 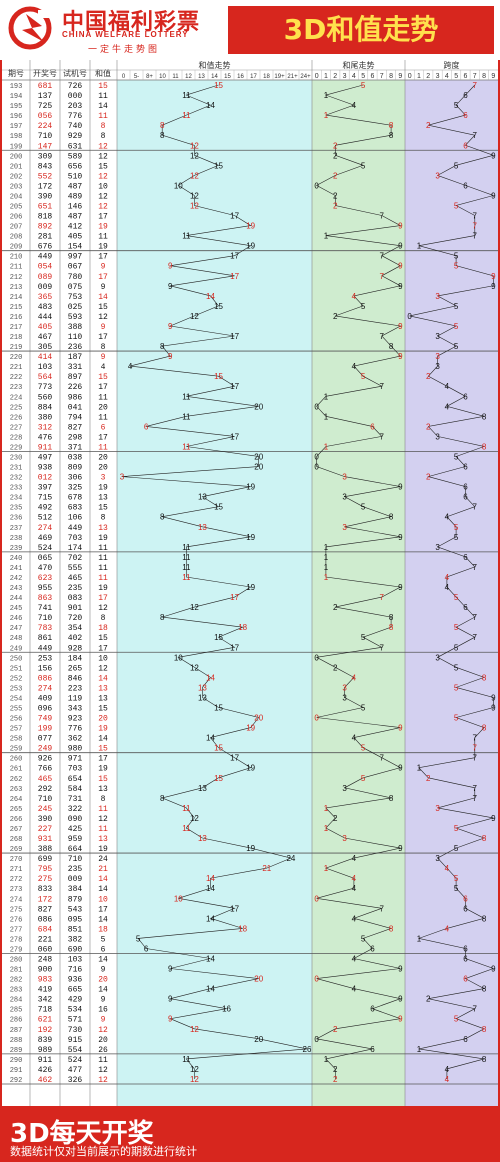 What do you see at coordinates (363, 507) in the screenshot?
I see `tail-trend-point: 5` at bounding box center [363, 507].